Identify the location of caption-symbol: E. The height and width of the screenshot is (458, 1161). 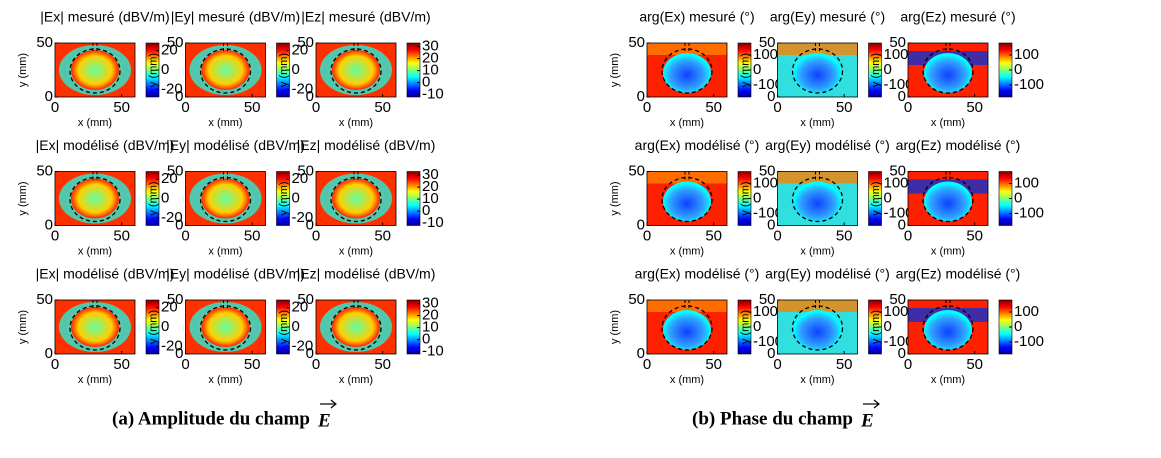
(867, 420).